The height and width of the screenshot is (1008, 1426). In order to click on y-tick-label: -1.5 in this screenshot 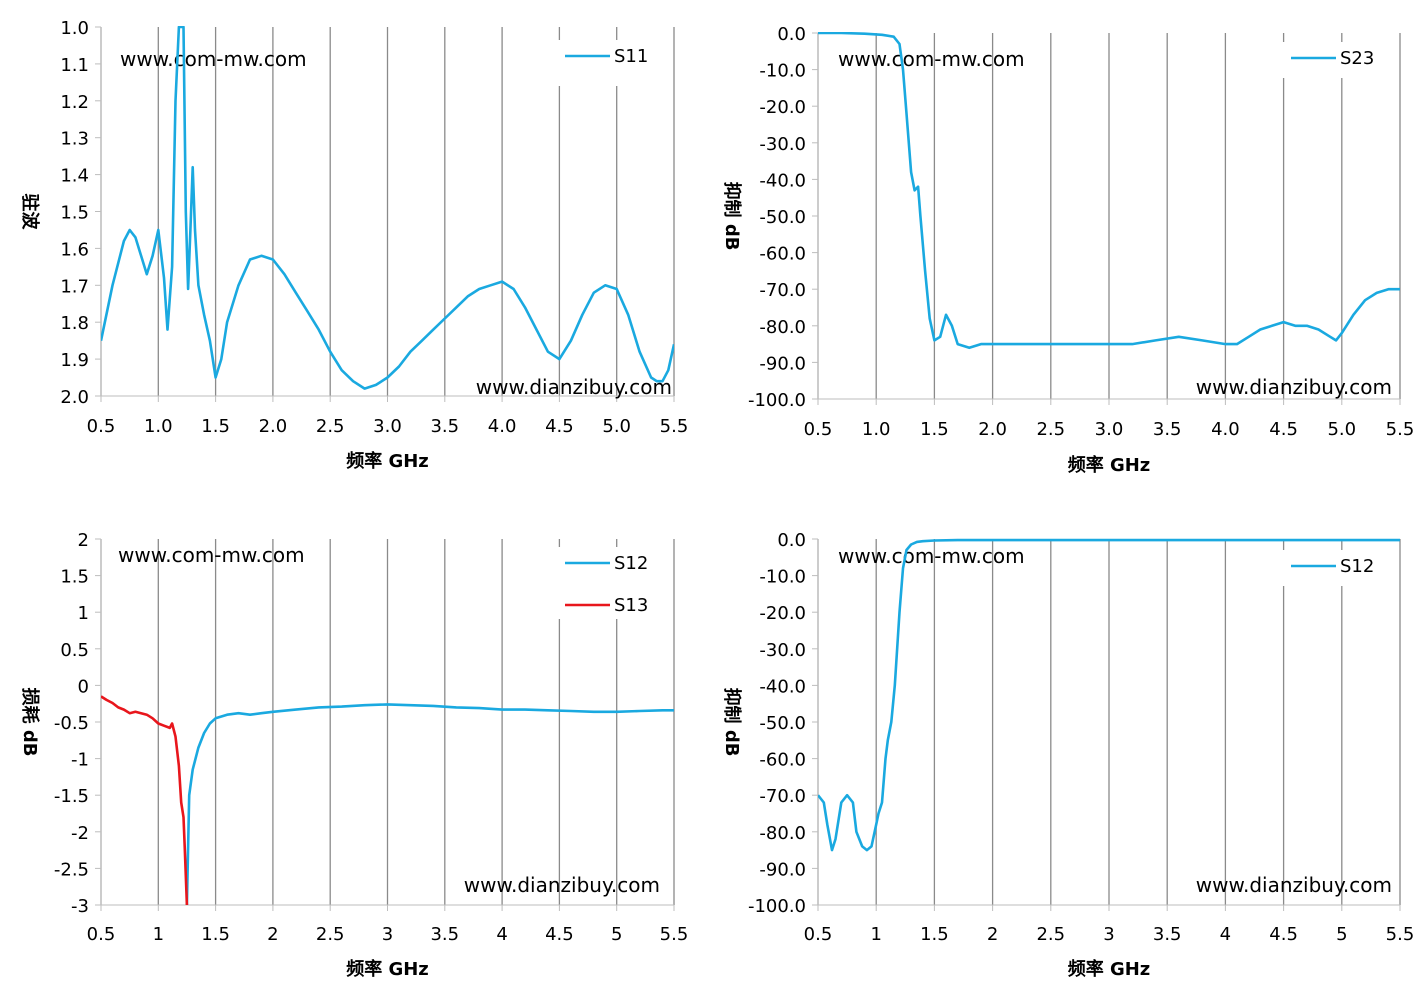, I will do `click(71, 796)`.